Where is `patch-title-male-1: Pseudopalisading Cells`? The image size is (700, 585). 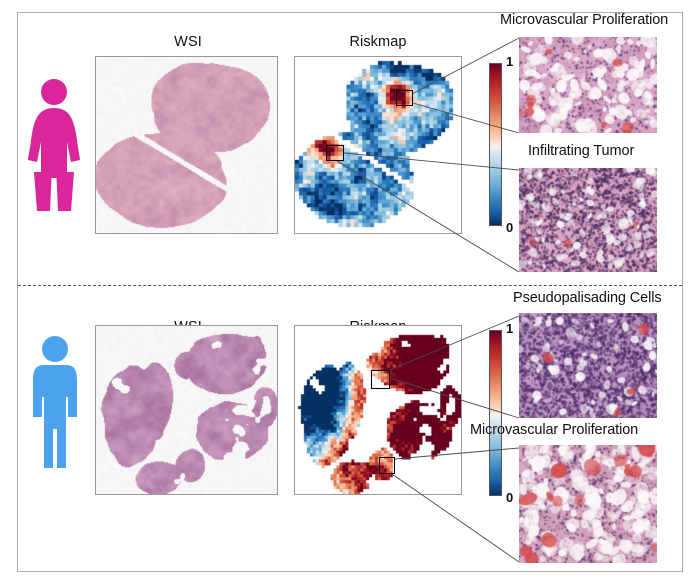
patch-title-male-1: Pseudopalisading Cells is located at coordinates (587, 298).